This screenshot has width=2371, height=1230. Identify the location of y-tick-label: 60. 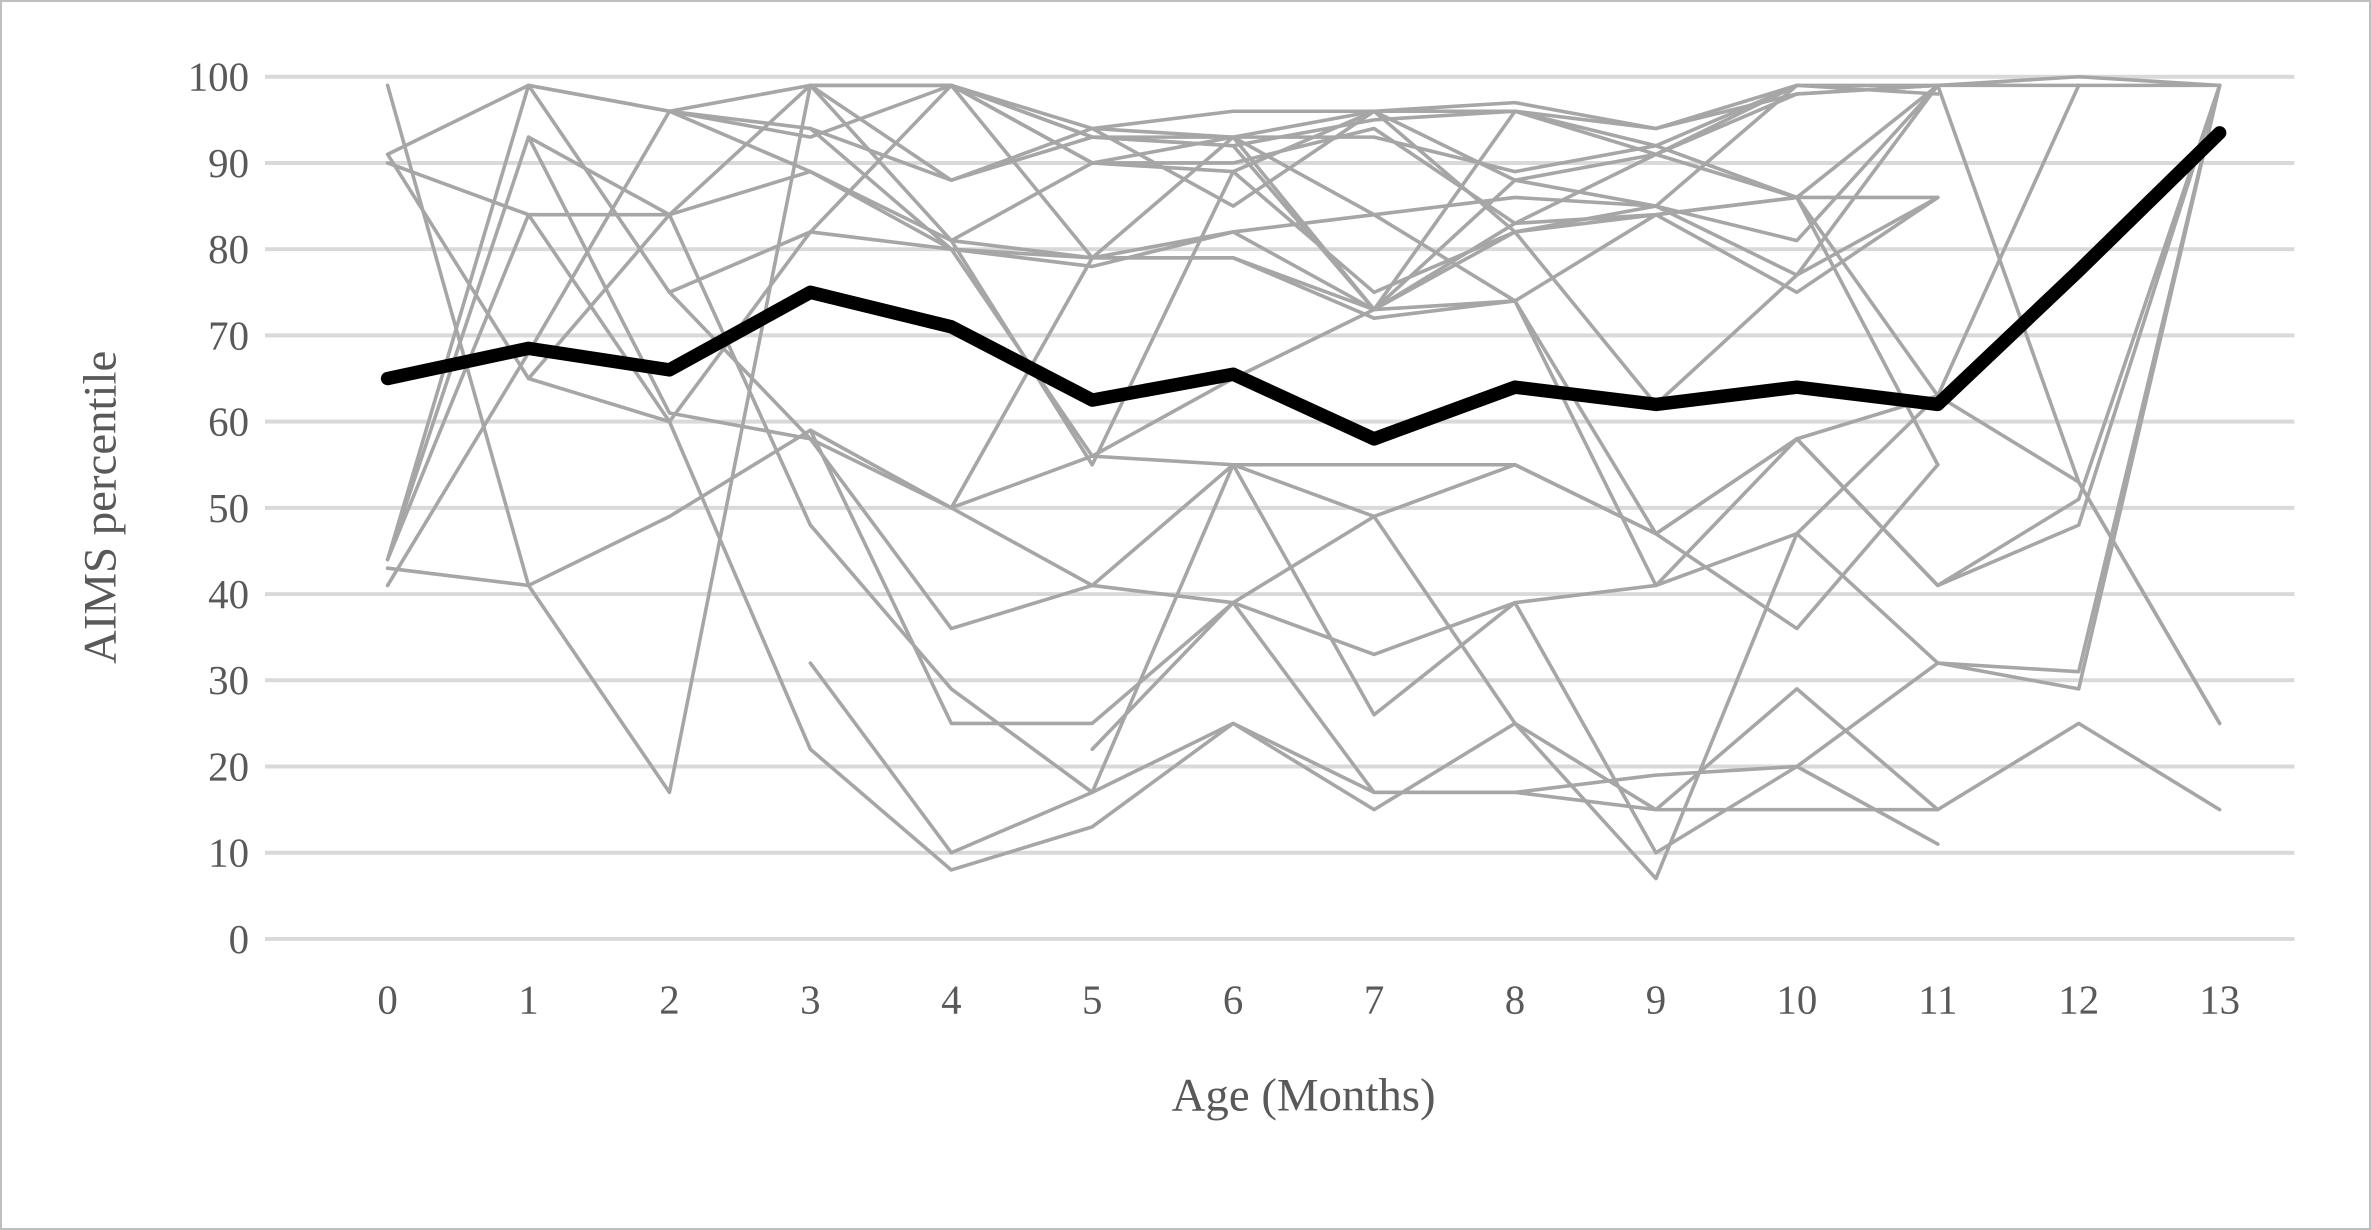
(228, 422).